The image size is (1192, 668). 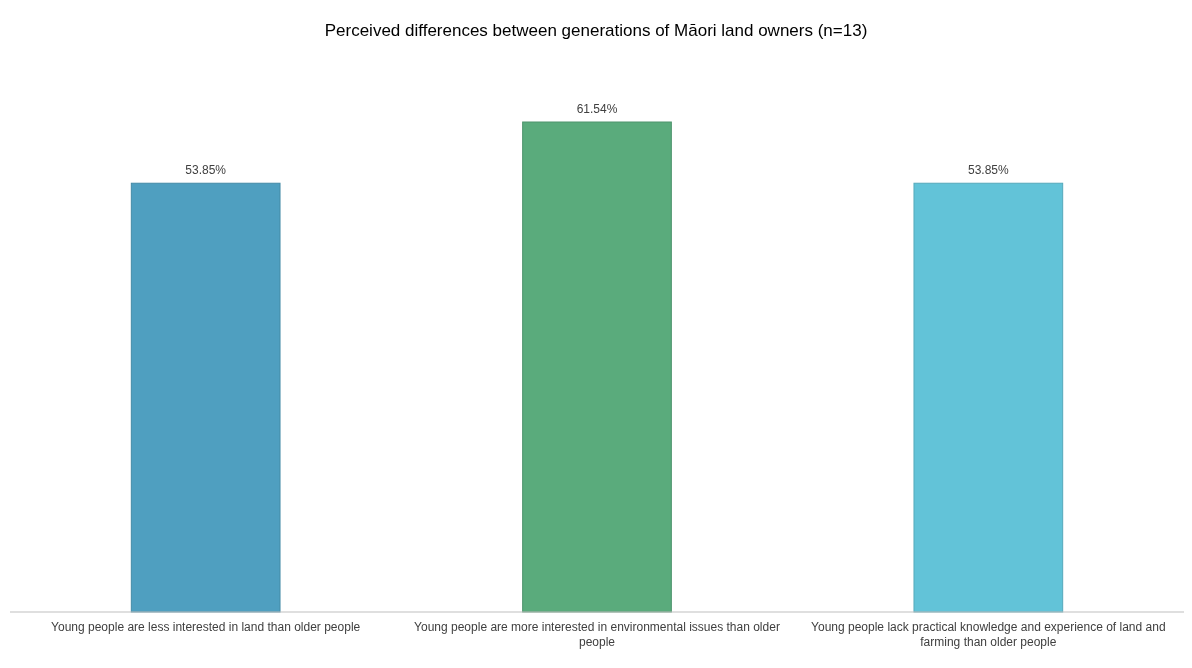 What do you see at coordinates (597, 109) in the screenshot?
I see `data-label: 61.54%` at bounding box center [597, 109].